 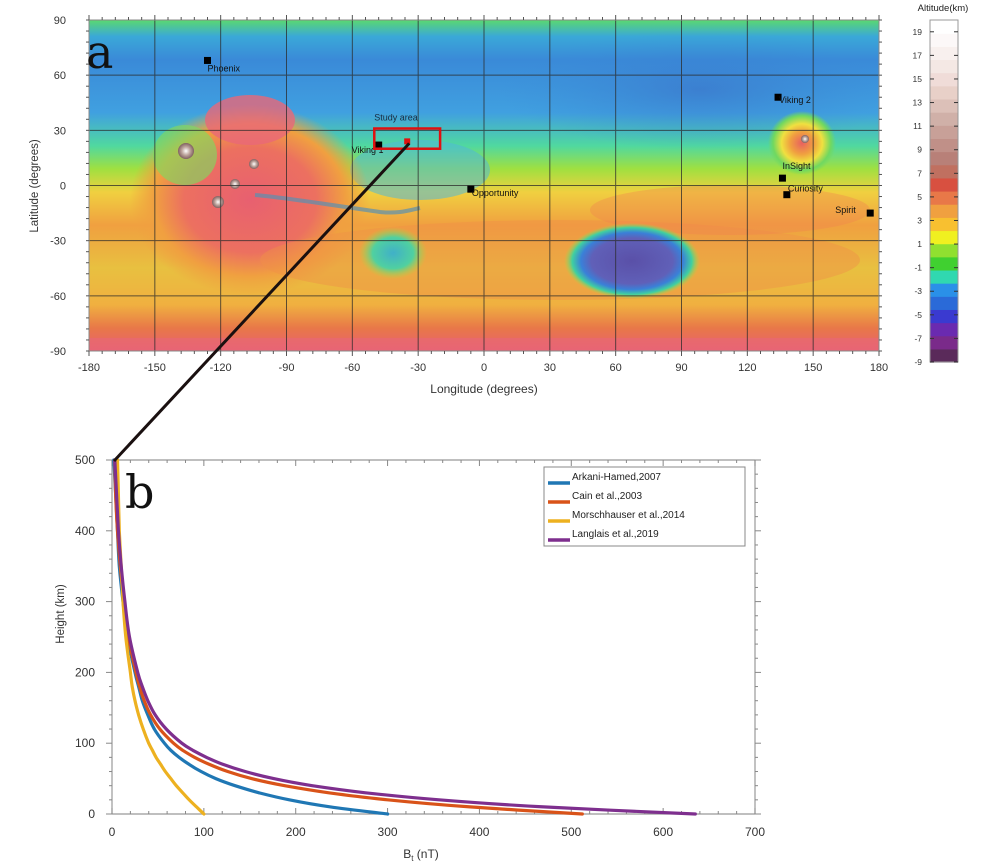 What do you see at coordinates (58, 297) in the screenshot?
I see `map-y-tick-label: -60` at bounding box center [58, 297].